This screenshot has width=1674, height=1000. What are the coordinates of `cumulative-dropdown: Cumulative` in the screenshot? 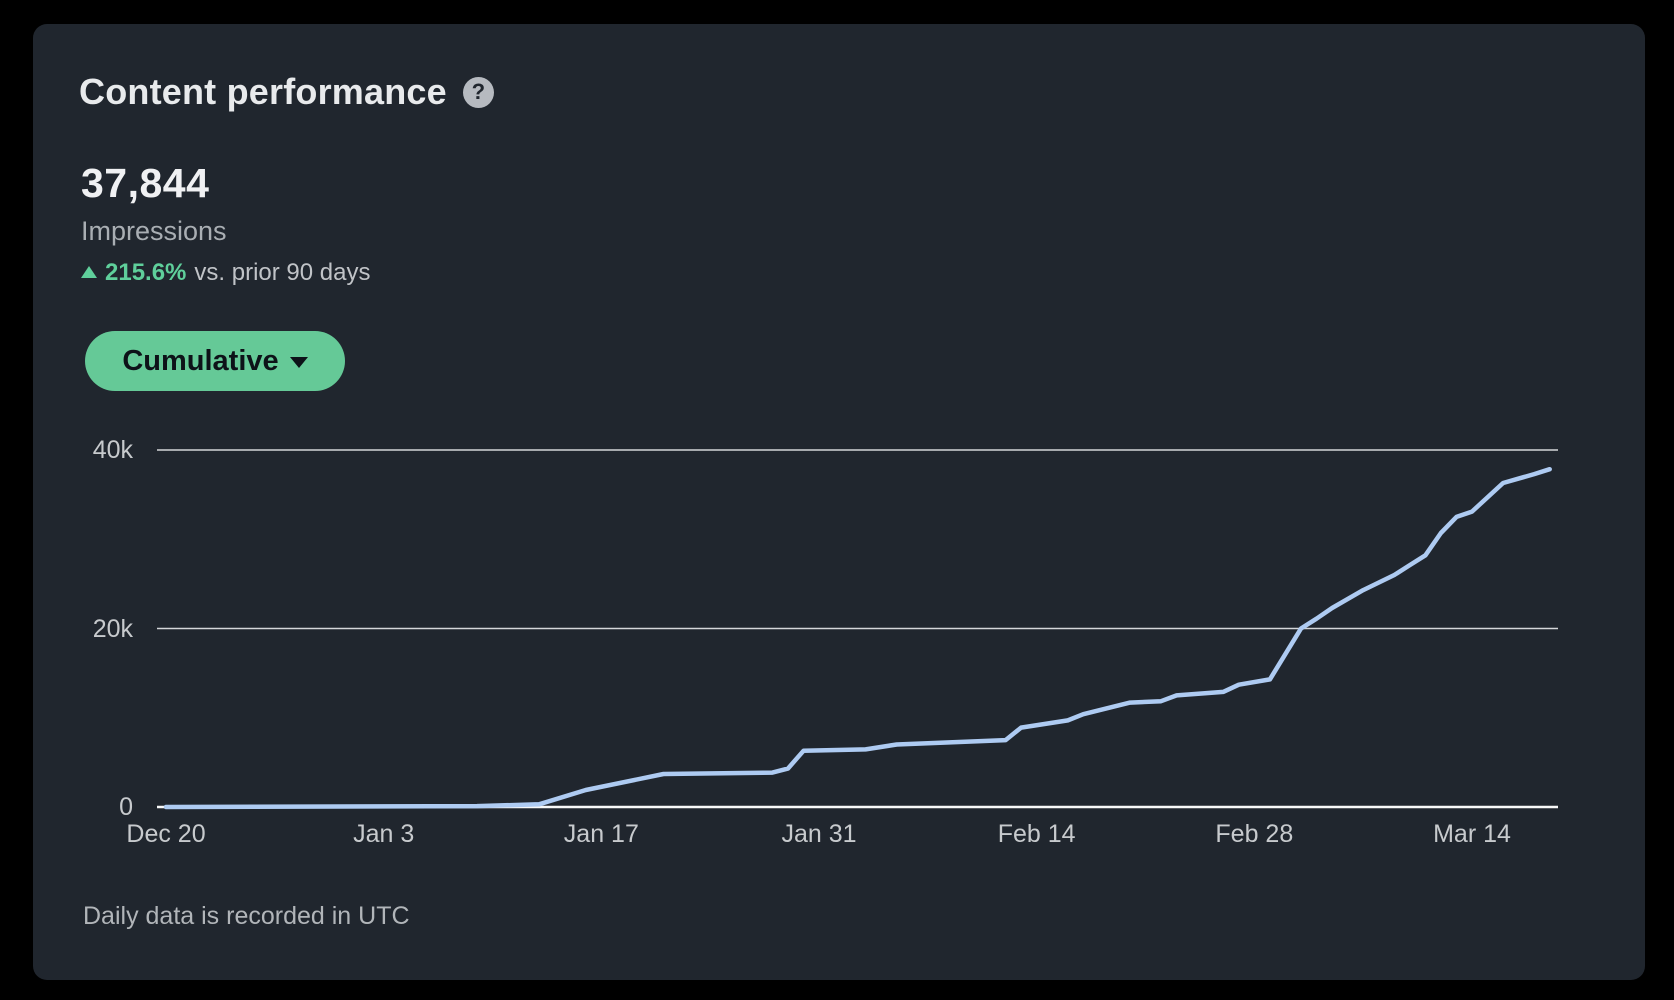 It's located at (215, 361).